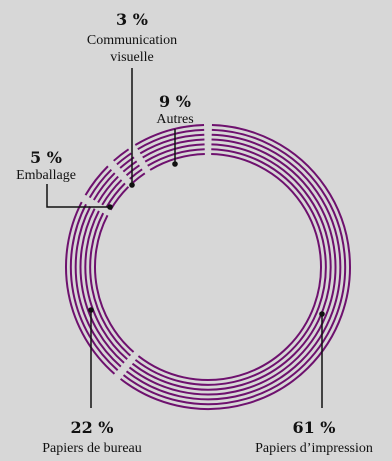 The image size is (392, 461). What do you see at coordinates (91, 310) in the screenshot?
I see `leader-papiers-bureau-dot` at bounding box center [91, 310].